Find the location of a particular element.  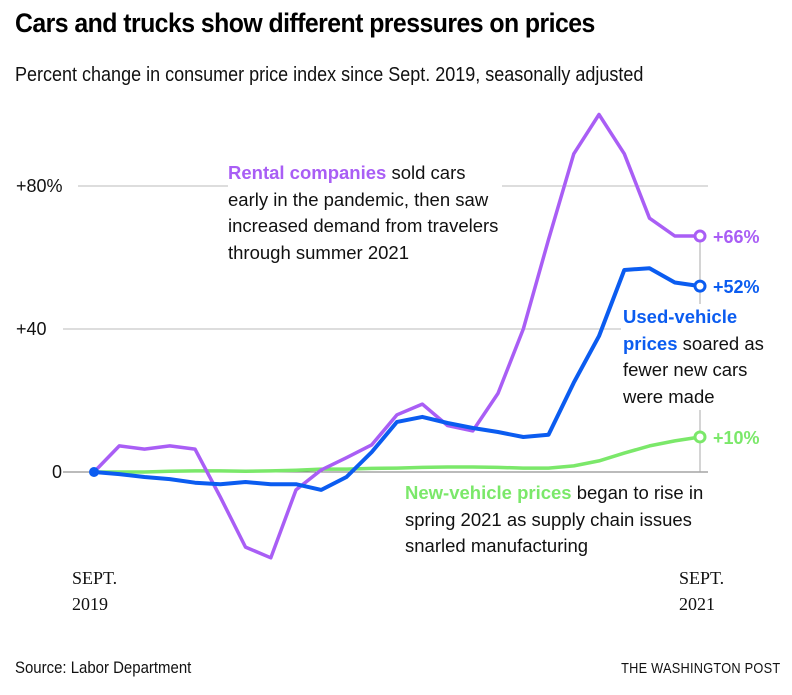

y-tick-label: 0 is located at coordinates (57, 472).